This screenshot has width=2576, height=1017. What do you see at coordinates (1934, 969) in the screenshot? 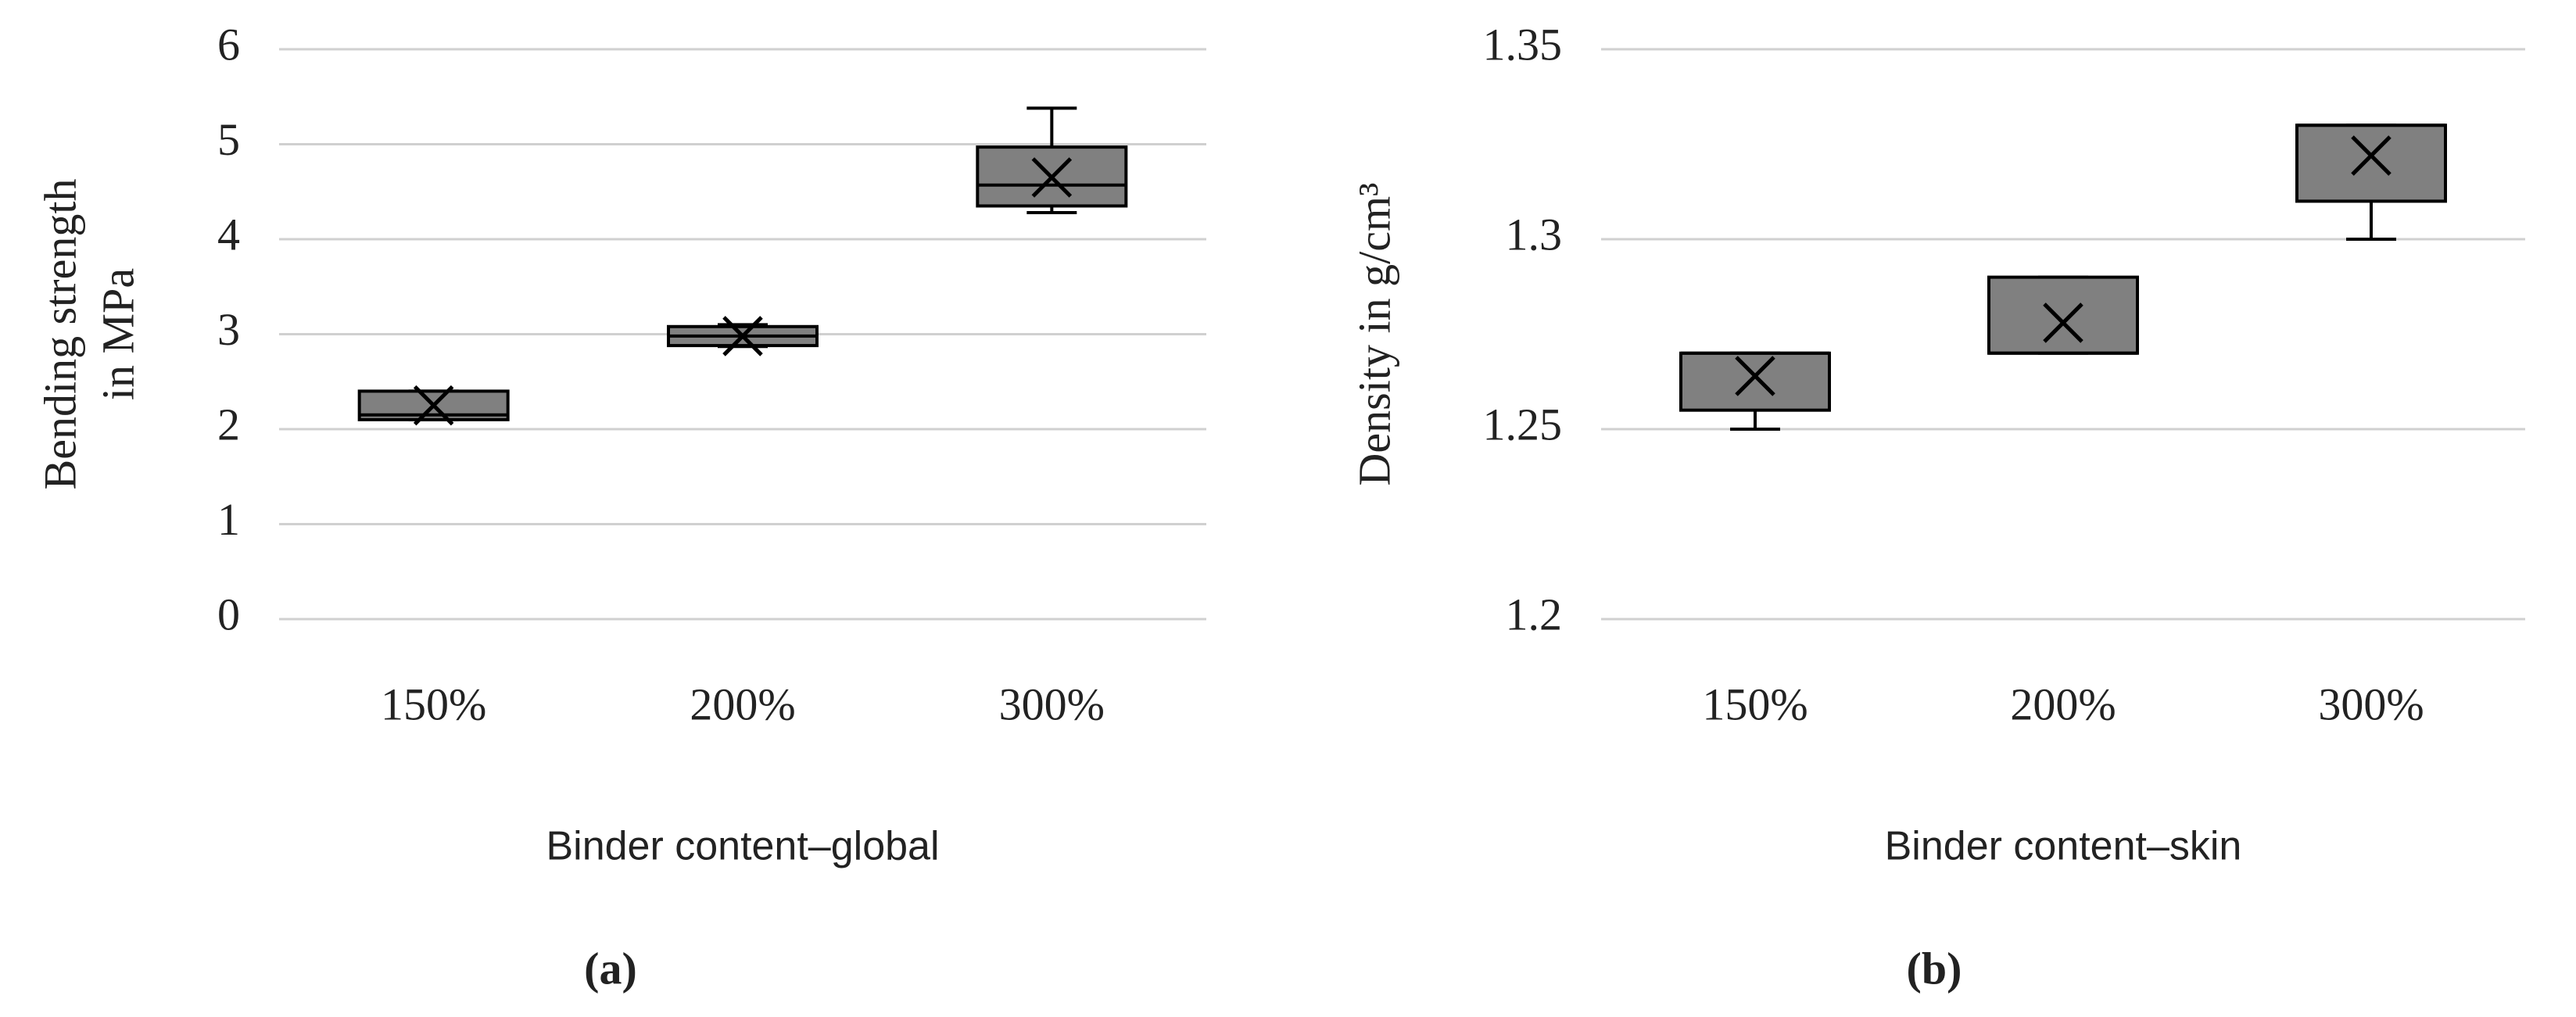
I see `panel-label: (b)` at bounding box center [1934, 969].